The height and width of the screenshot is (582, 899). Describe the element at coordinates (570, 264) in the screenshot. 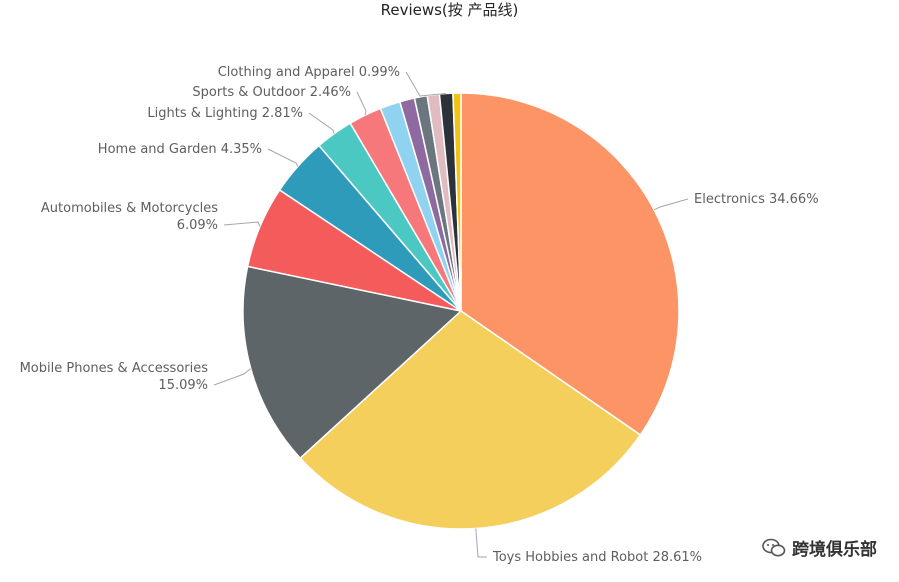

I see `pie-slice-electronics` at that location.